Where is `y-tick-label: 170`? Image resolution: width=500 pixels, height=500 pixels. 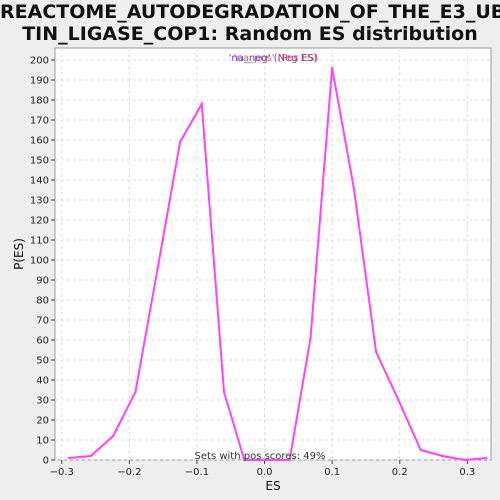 y-tick-label: 170 is located at coordinates (39, 121).